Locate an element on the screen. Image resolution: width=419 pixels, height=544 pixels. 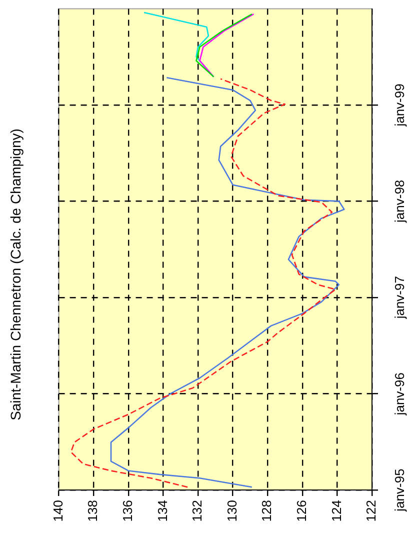
x-tick-label: 128 is located at coordinates (266, 511).